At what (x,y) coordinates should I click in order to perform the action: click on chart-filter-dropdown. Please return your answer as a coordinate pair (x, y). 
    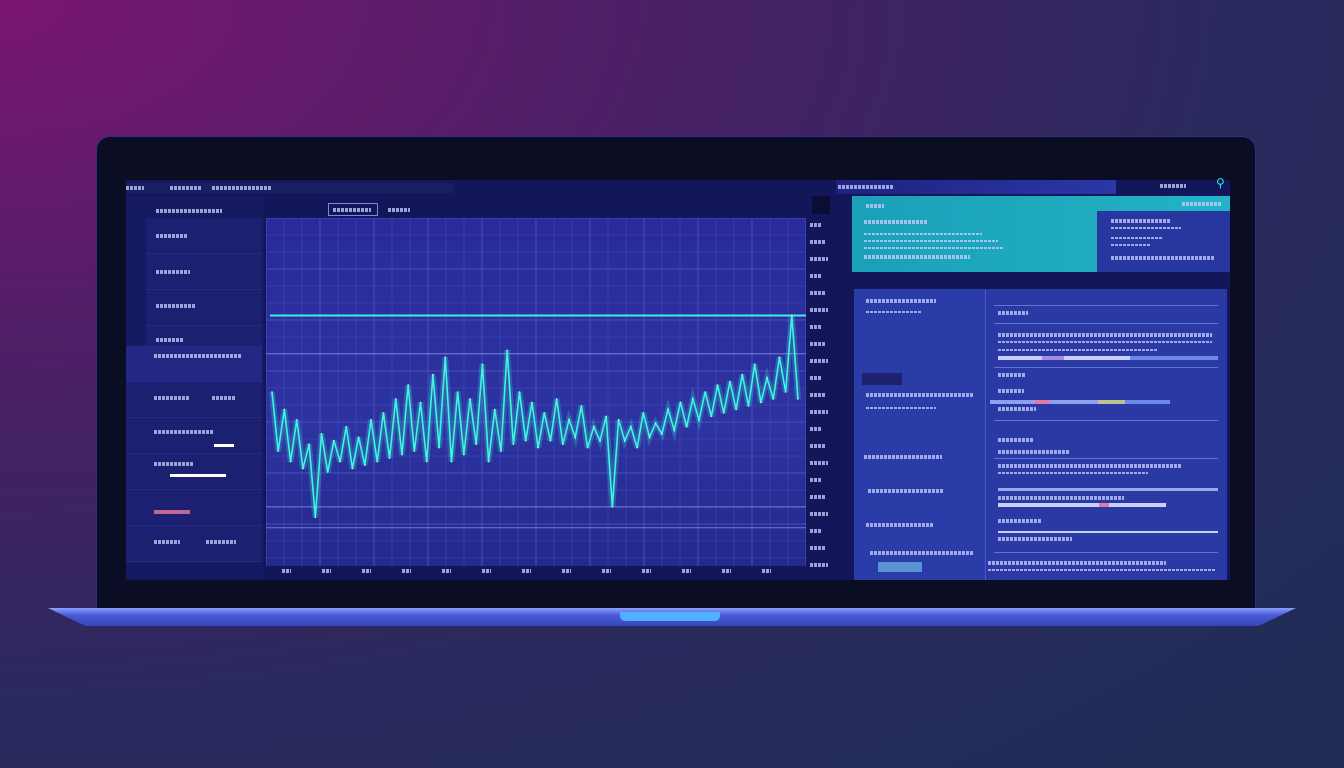
    Looking at the image, I should click on (353, 209).